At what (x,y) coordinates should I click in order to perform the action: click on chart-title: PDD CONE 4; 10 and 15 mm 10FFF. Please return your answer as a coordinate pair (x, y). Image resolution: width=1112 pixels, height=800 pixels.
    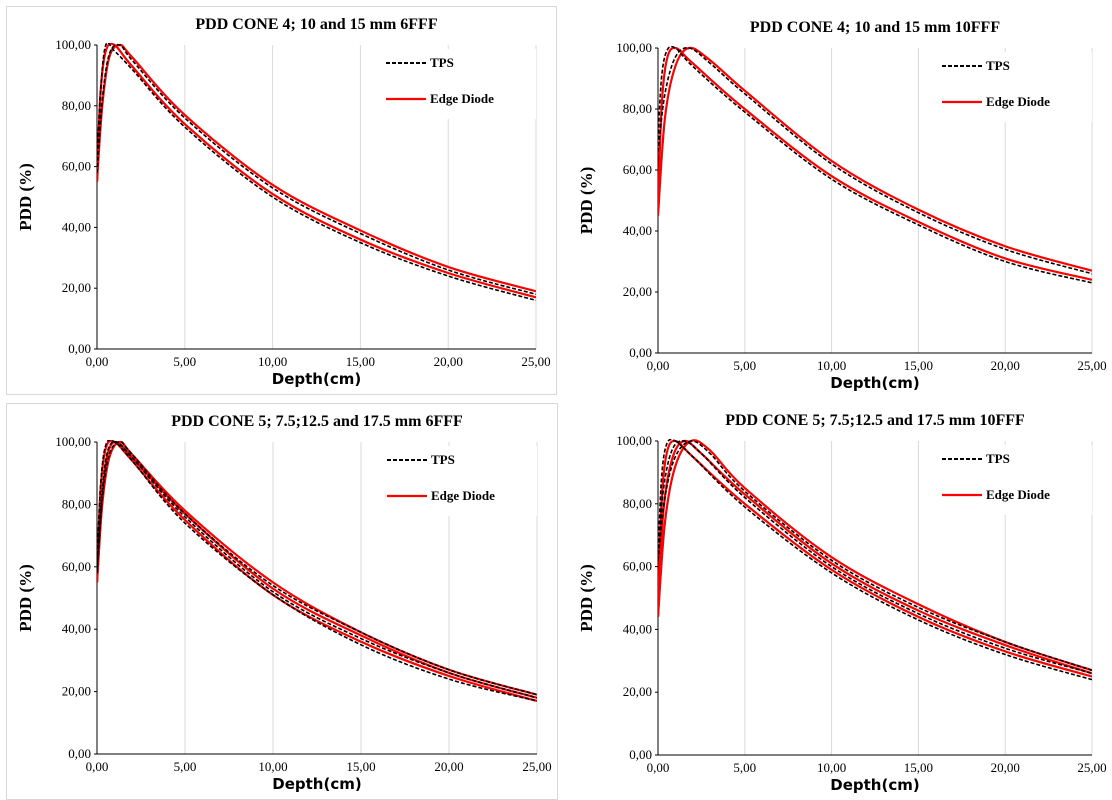
    Looking at the image, I should click on (875, 27).